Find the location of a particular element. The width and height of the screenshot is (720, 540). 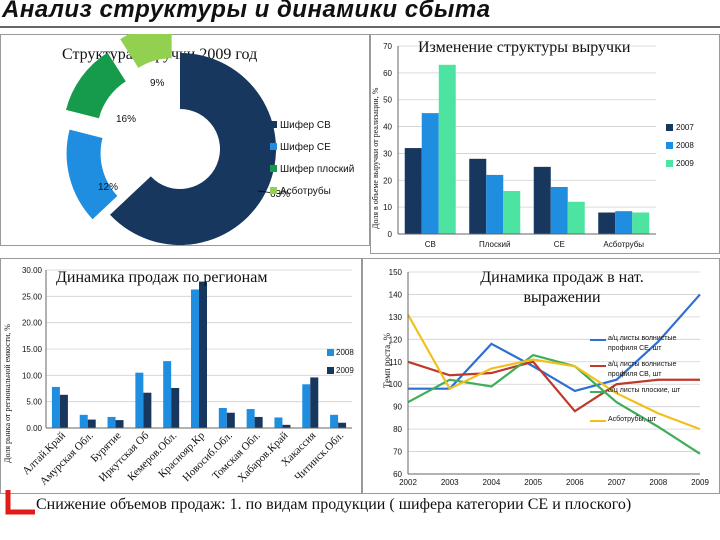

pie-slice-label: 63% is located at coordinates (280, 194).